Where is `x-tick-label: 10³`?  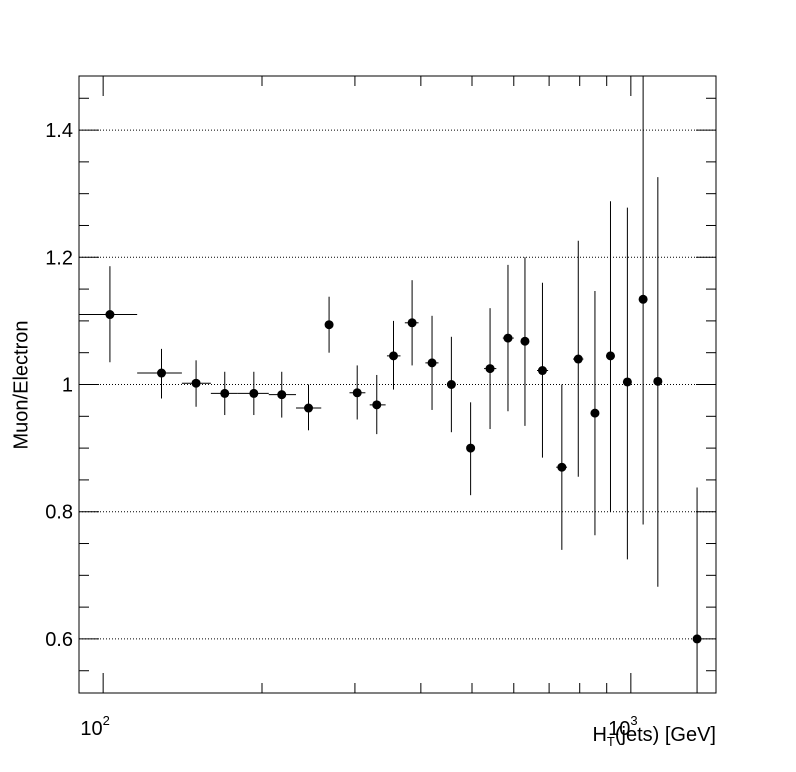
x-tick-label: 10³ is located at coordinates (622, 726).